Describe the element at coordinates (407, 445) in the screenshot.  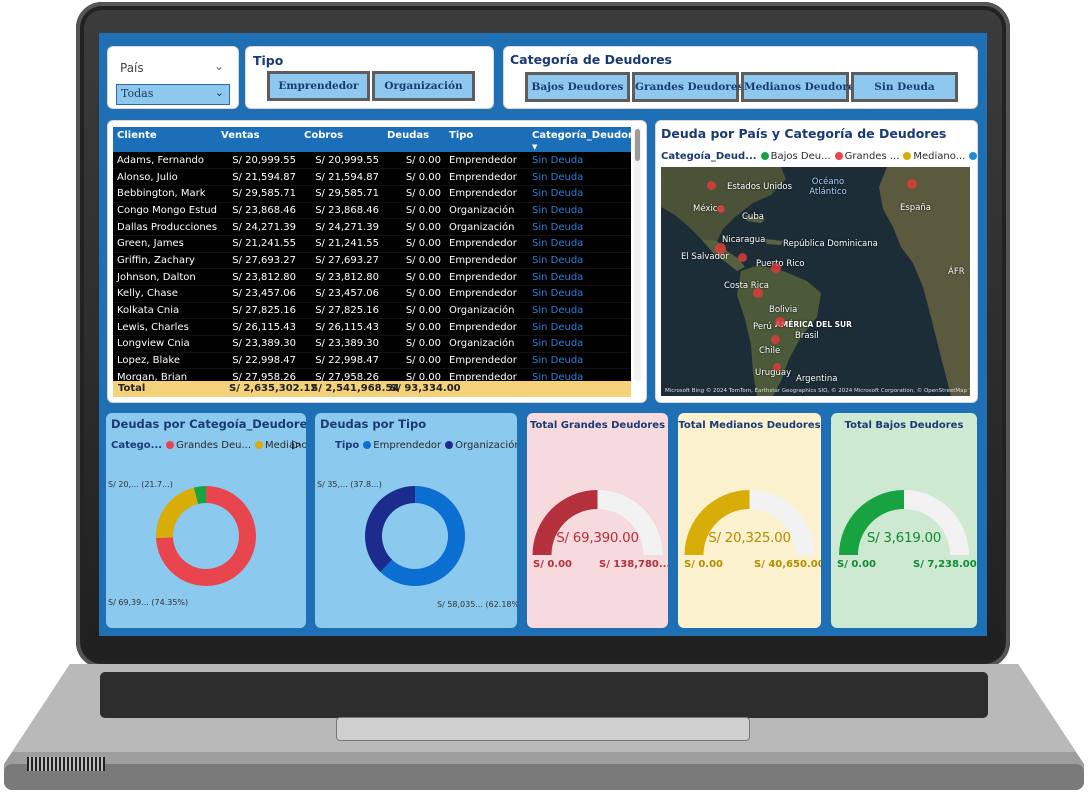
I see `legend-emprendedor: Emprendedor` at that location.